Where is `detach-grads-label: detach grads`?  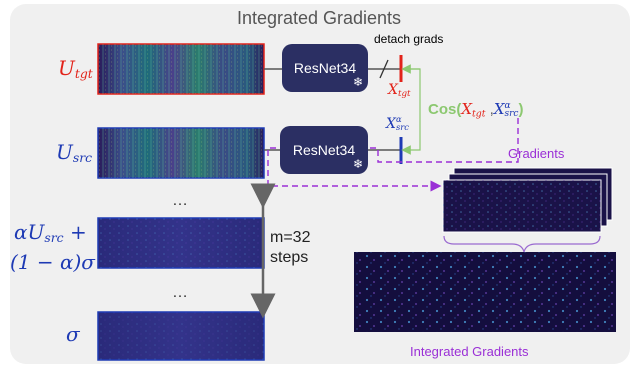
detach-grads-label: detach grads is located at coordinates (409, 39).